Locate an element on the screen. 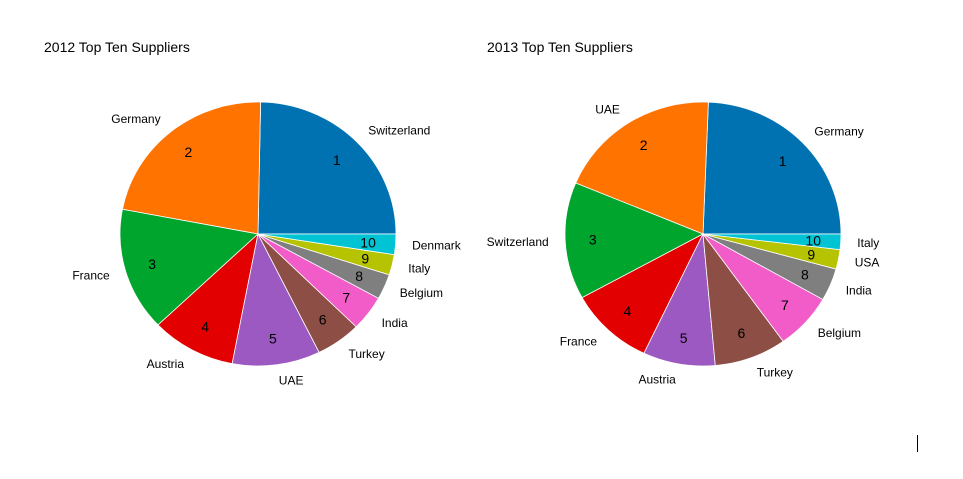 The width and height of the screenshot is (963, 479). pie-slice-italy is located at coordinates (772, 242).